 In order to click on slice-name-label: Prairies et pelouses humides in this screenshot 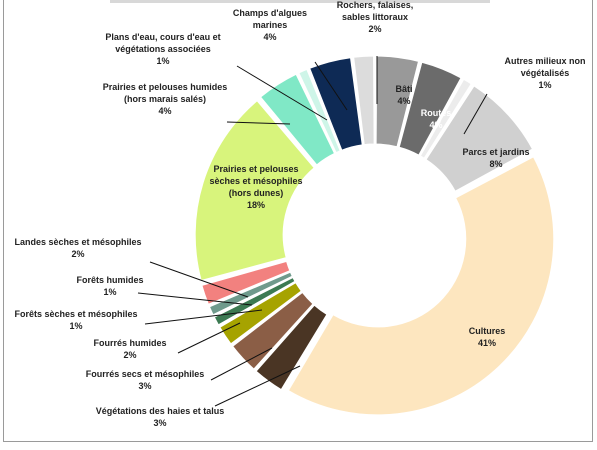, I will do `click(165, 87)`.